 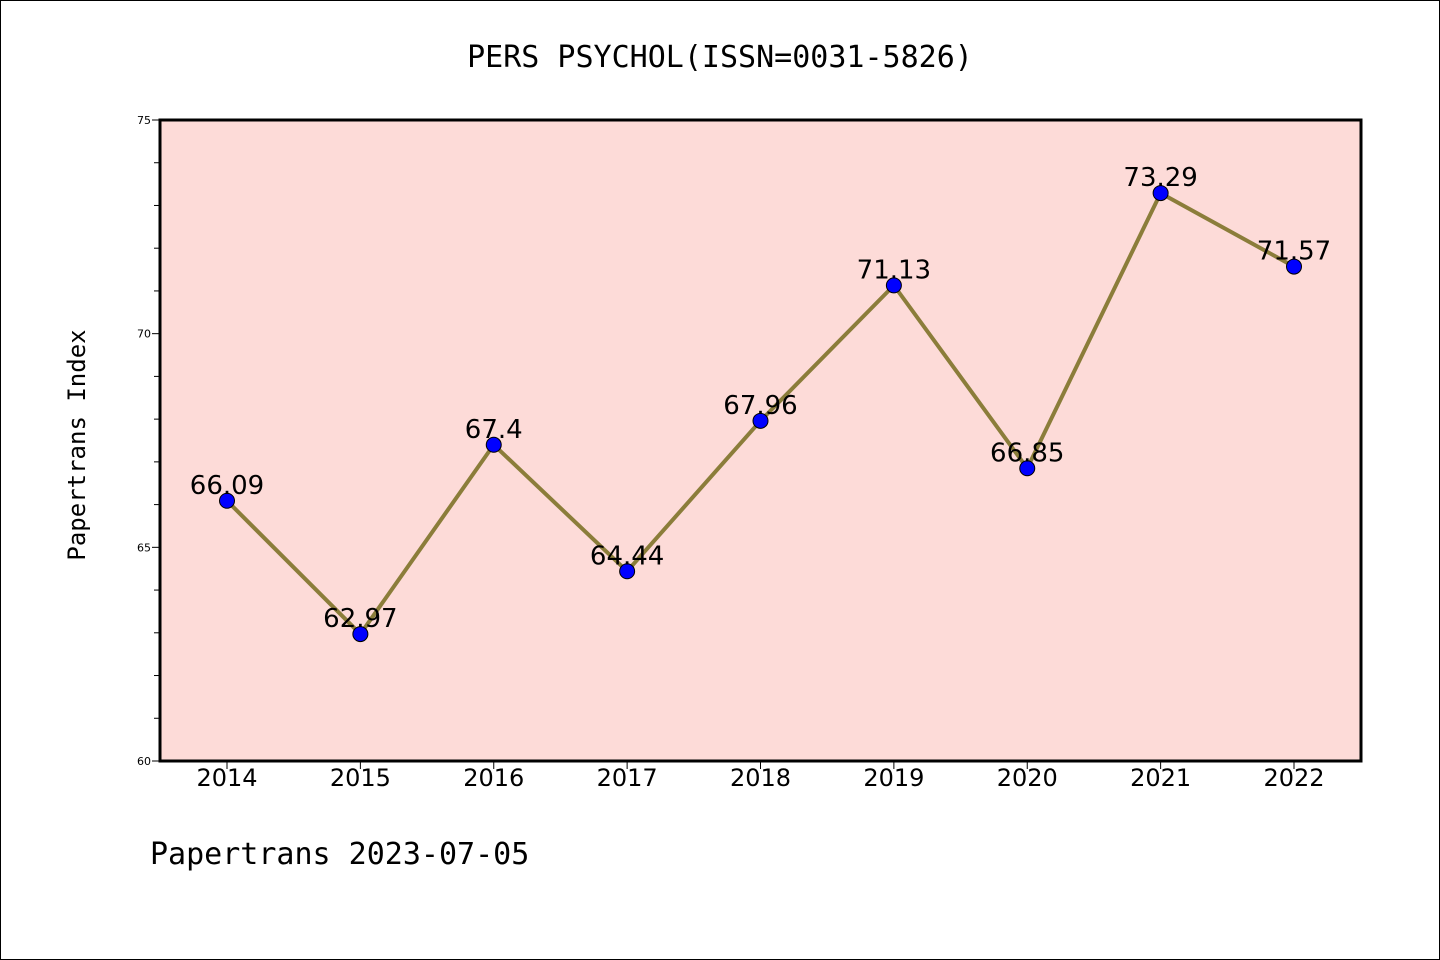 What do you see at coordinates (627, 556) in the screenshot?
I see `data-label: 64.44` at bounding box center [627, 556].